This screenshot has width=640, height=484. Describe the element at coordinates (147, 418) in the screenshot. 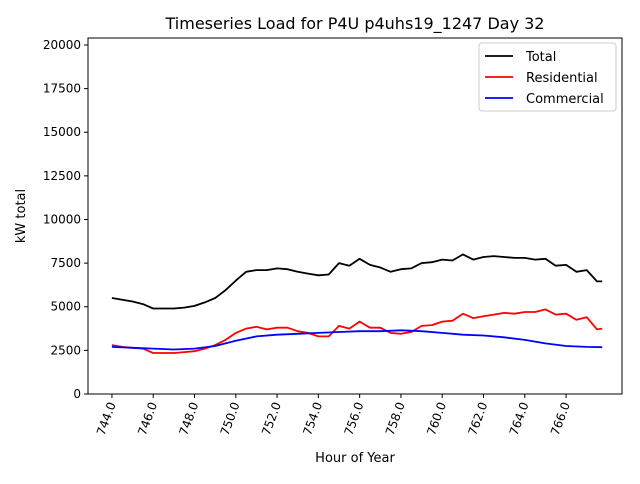

I see `x-tick-label: 746.0` at that location.